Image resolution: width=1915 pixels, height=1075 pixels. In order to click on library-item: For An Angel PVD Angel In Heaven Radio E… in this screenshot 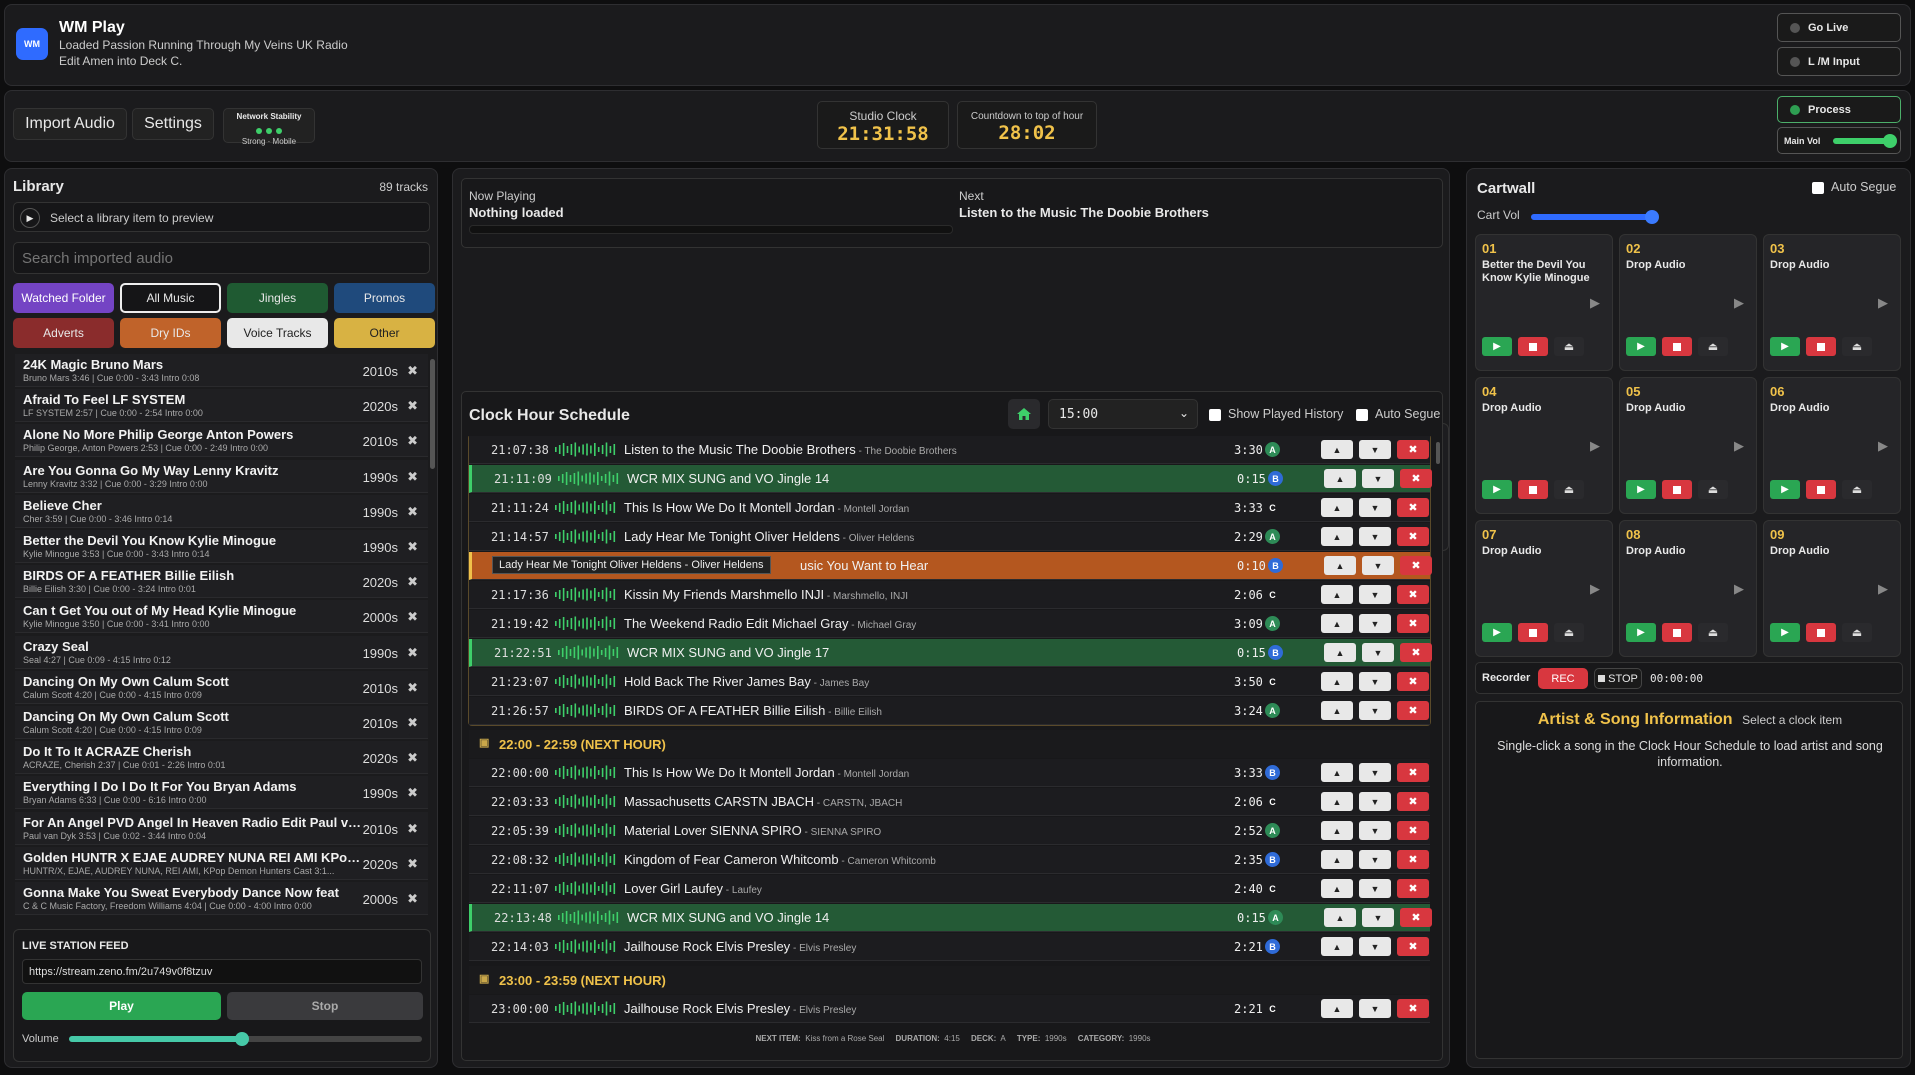, I will do `click(221, 828)`.